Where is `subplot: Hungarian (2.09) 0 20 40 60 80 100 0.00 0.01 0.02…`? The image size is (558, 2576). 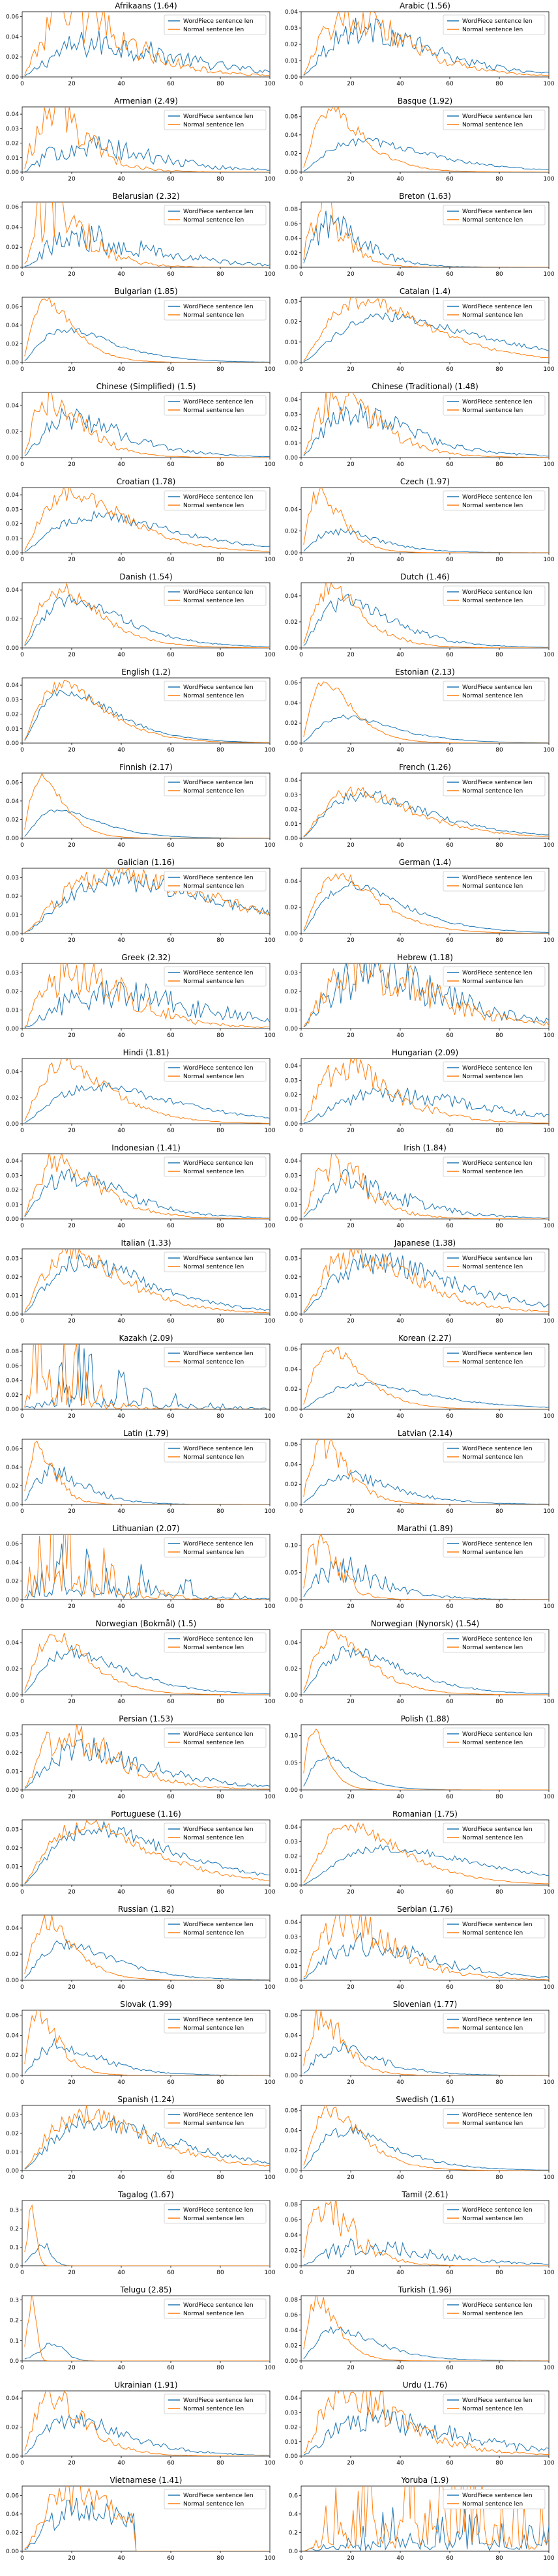
subplot: Hungarian (2.09) 0 20 40 60 80 100 0.00 0.01 0.02… is located at coordinates (420, 1091).